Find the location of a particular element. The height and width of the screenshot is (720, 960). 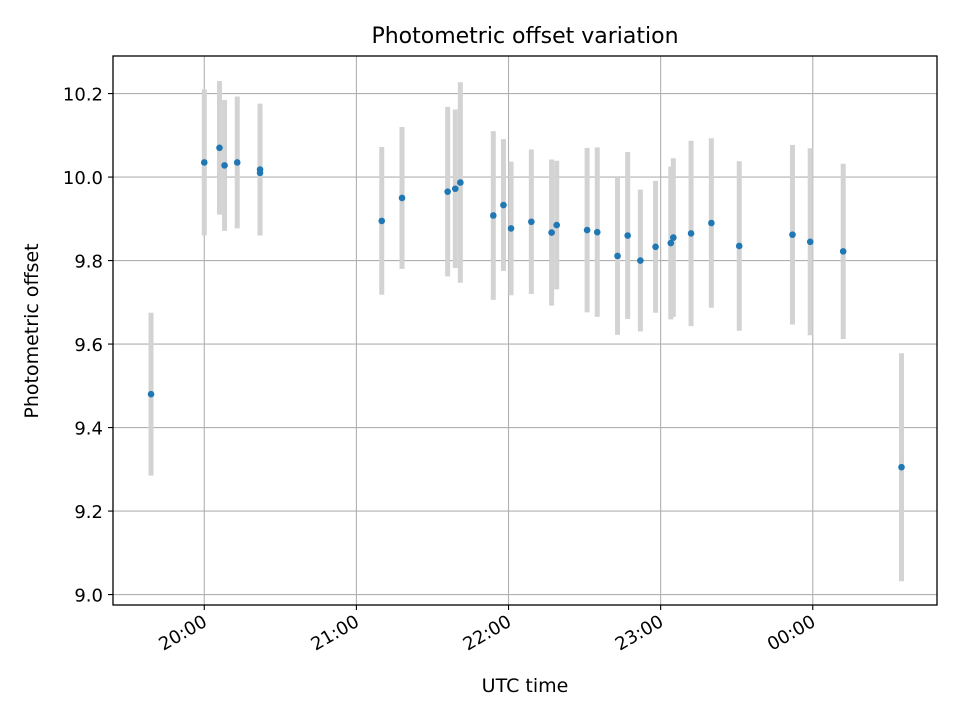

x-axis-label: UTC time is located at coordinates (525, 686).